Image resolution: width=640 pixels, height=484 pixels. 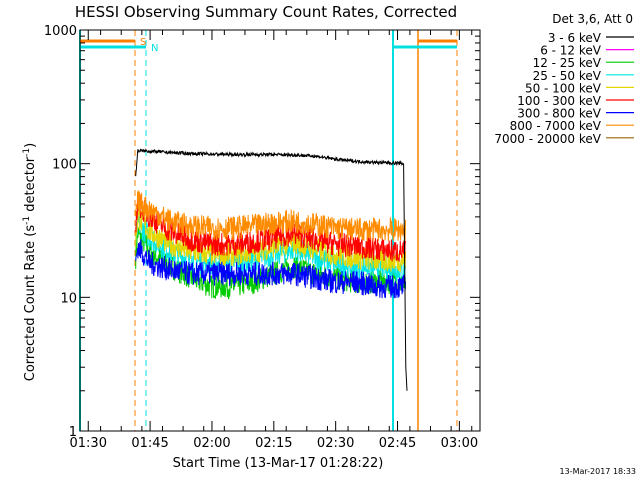 I want to click on x-tick-label: 03:00, so click(x=459, y=443).